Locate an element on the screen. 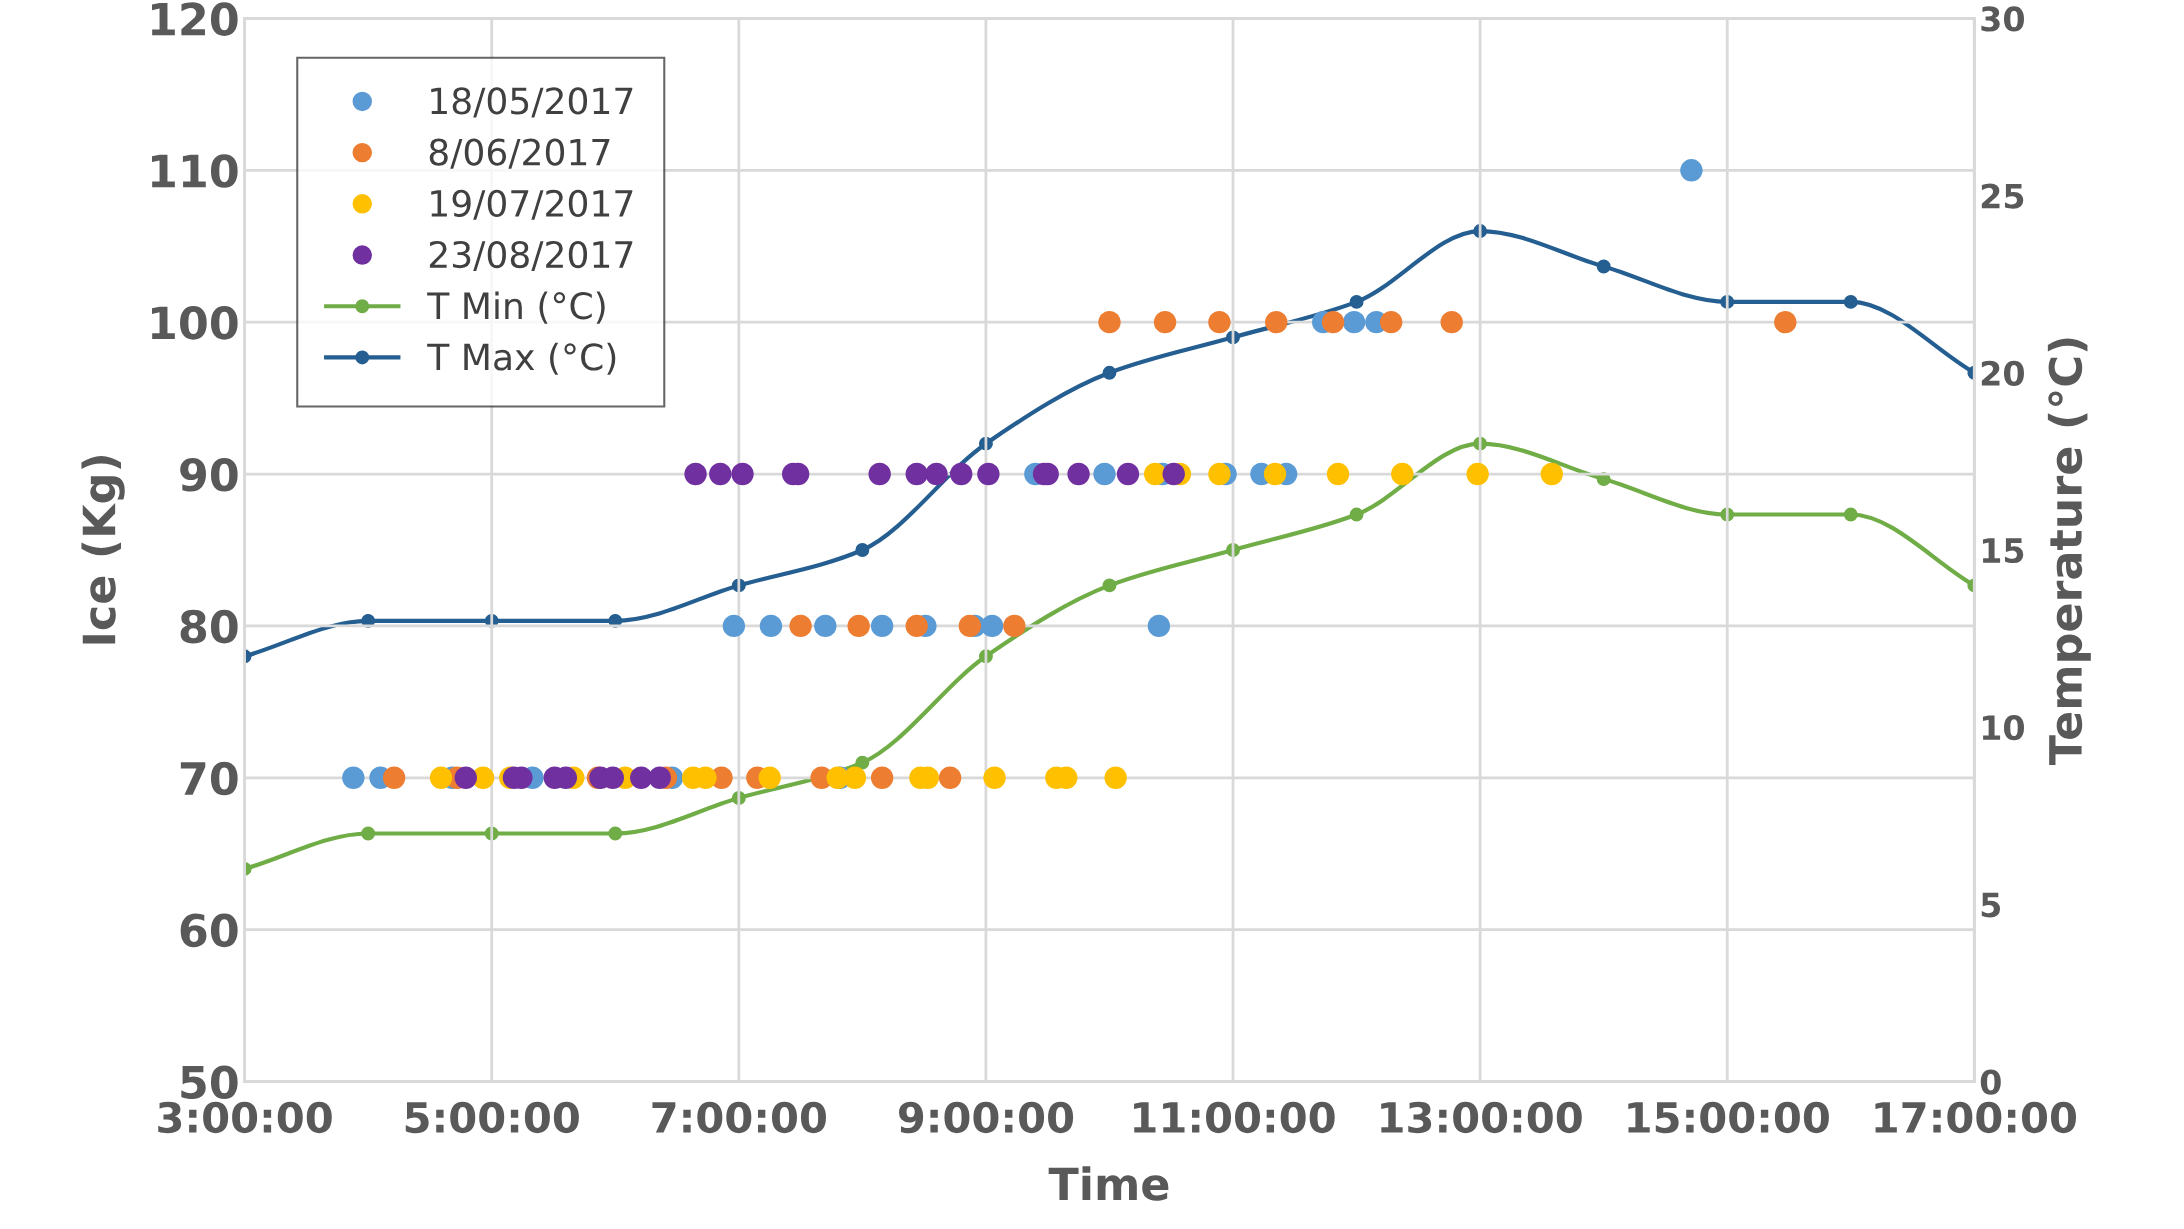 This screenshot has height=1229, width=2184. legend-label: 23/08/2017 is located at coordinates (531, 256).